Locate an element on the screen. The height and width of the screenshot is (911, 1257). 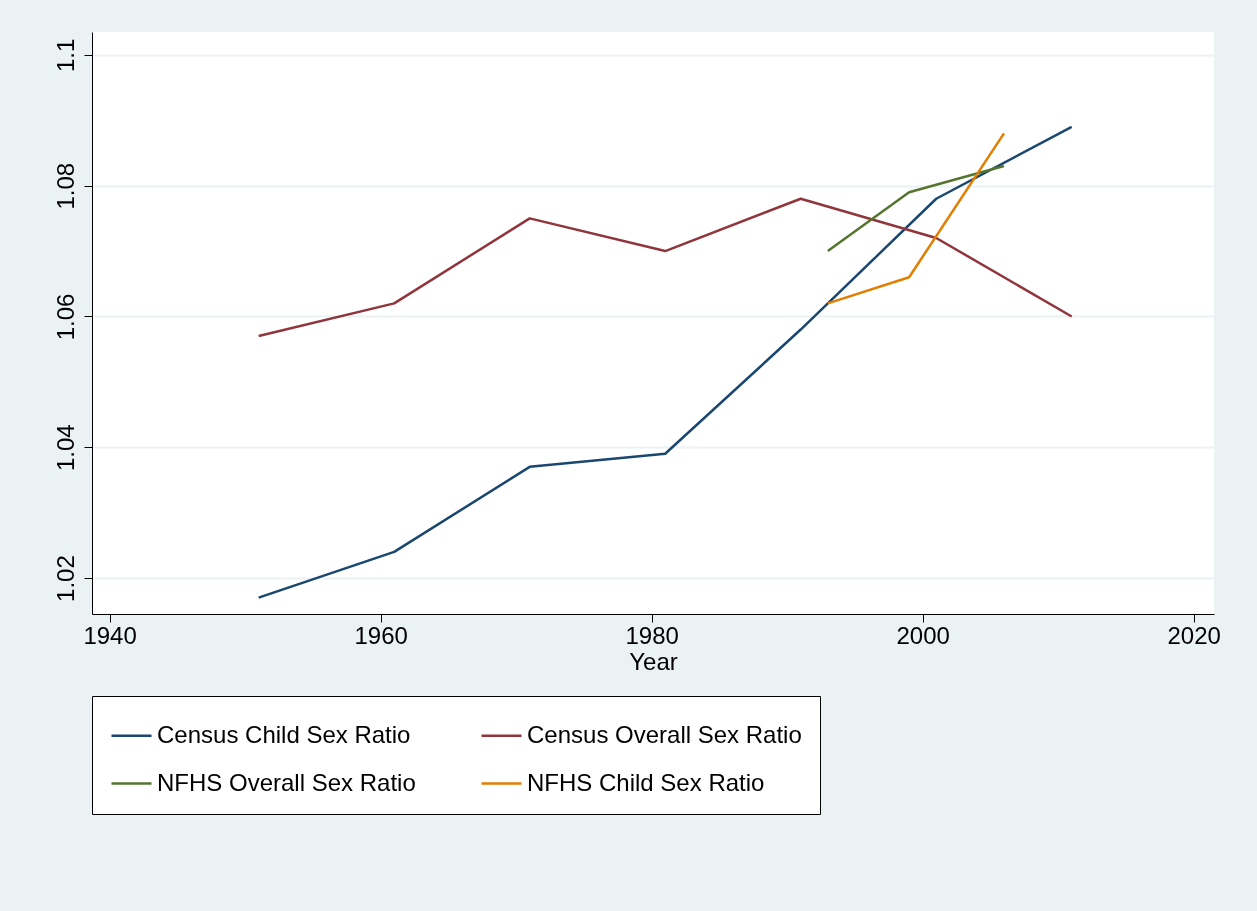
y-tick-label: 1.04 is located at coordinates (65, 448).